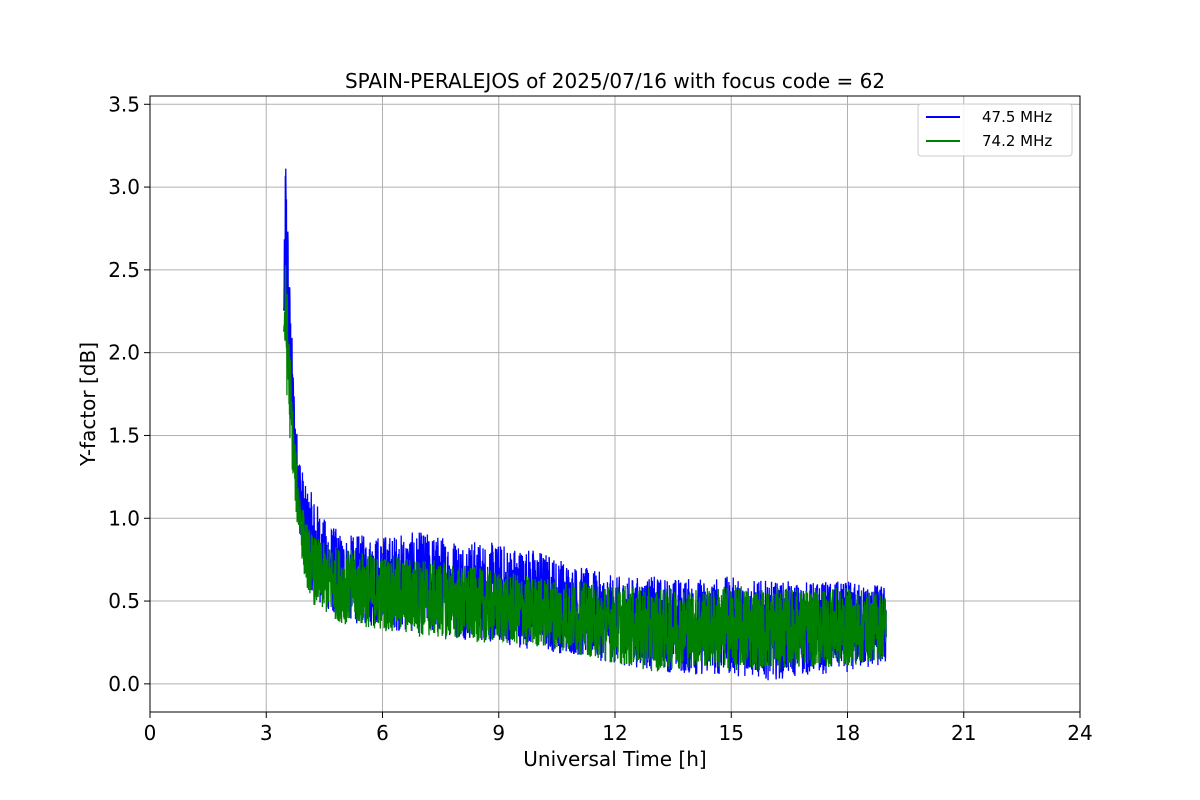  Describe the element at coordinates (124, 684) in the screenshot. I see `y-tick-label: 0.0` at that location.